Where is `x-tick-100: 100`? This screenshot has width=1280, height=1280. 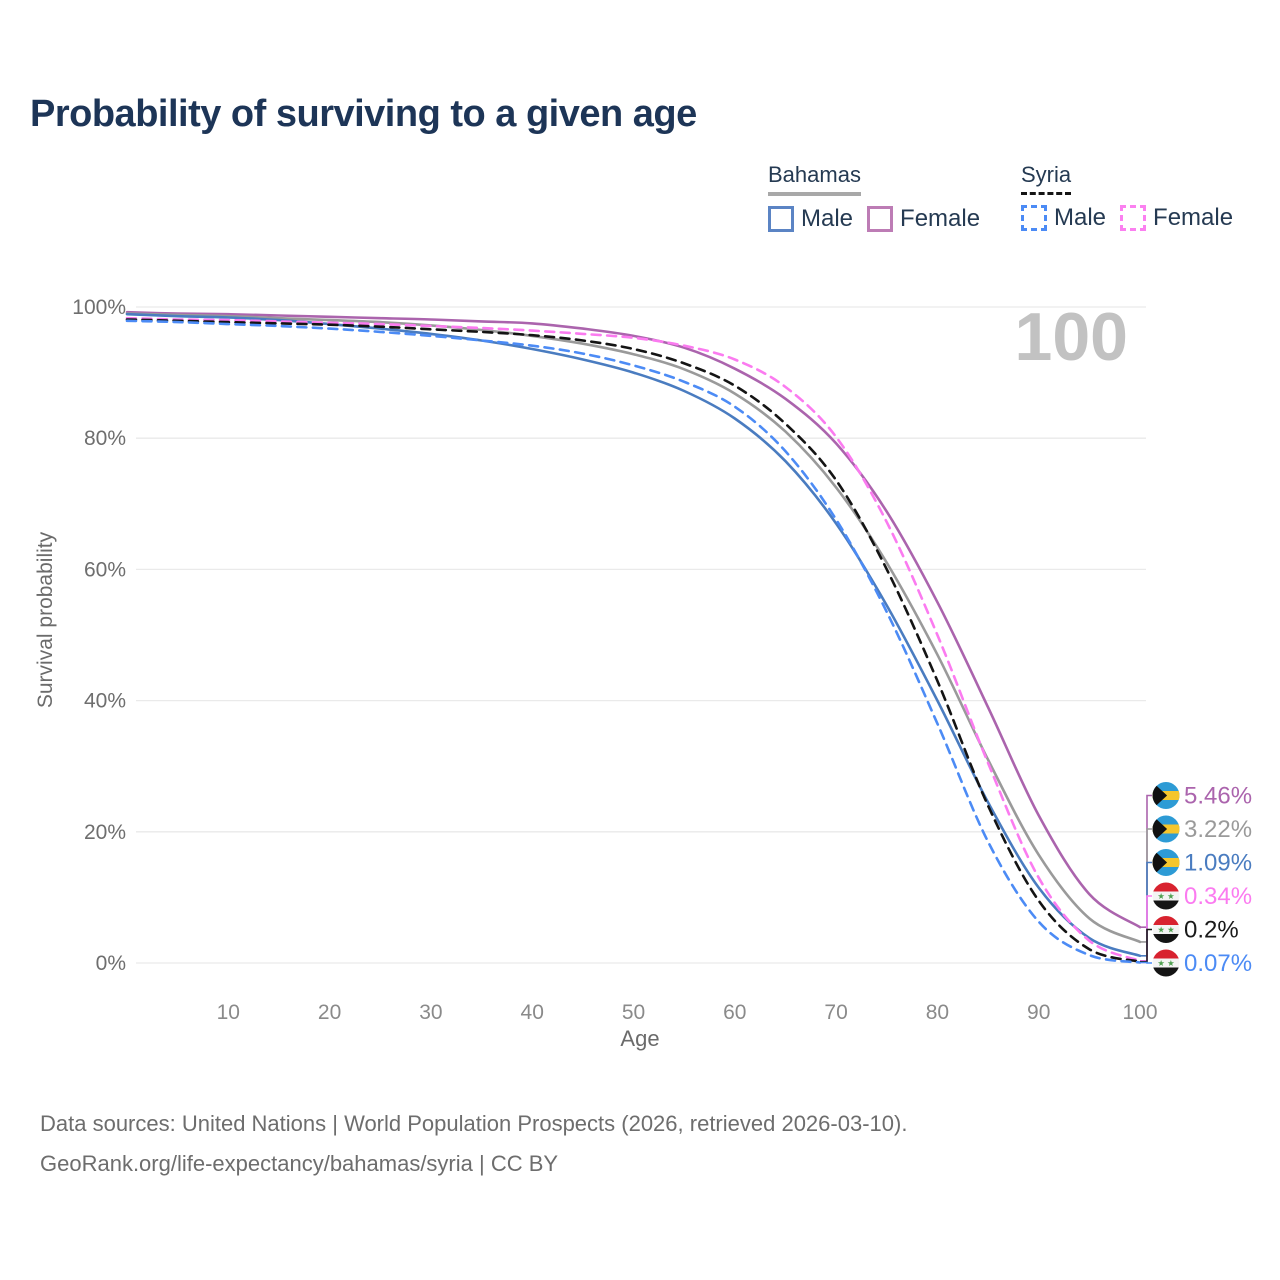
x-tick-100: 100 is located at coordinates (1139, 1012).